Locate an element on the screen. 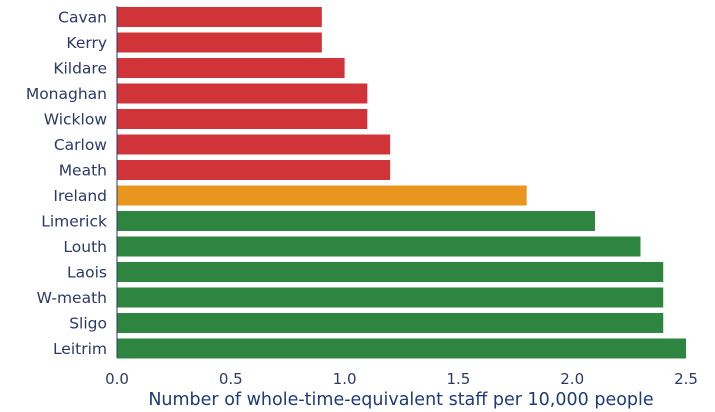  bar-carlow is located at coordinates (254, 144).